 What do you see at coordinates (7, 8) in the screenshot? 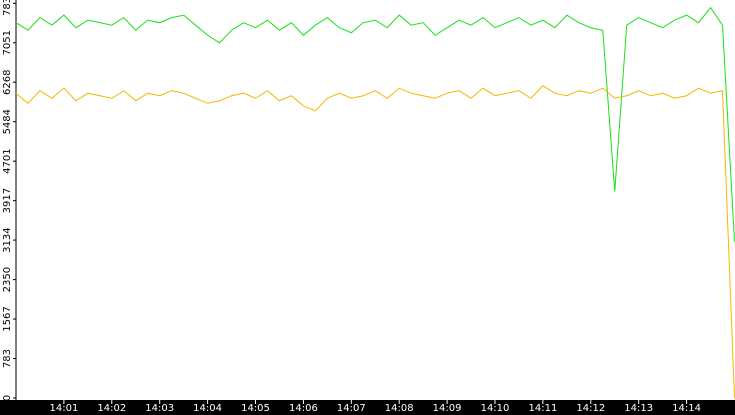
I see `y-tick-label: 7835` at bounding box center [7, 8].